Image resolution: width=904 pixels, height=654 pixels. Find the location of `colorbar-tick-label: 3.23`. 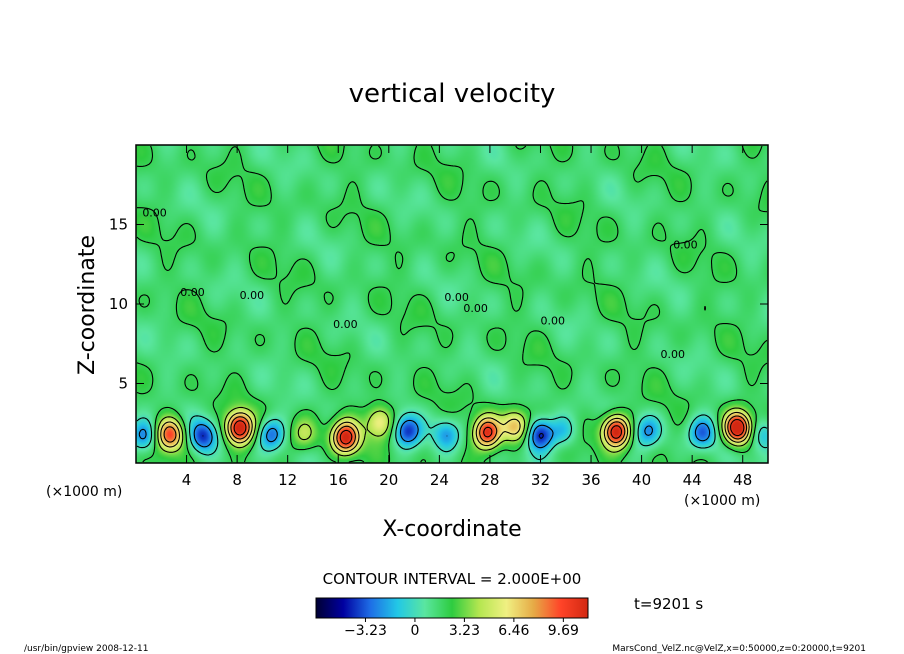

colorbar-tick-label: 3.23 is located at coordinates (464, 631).